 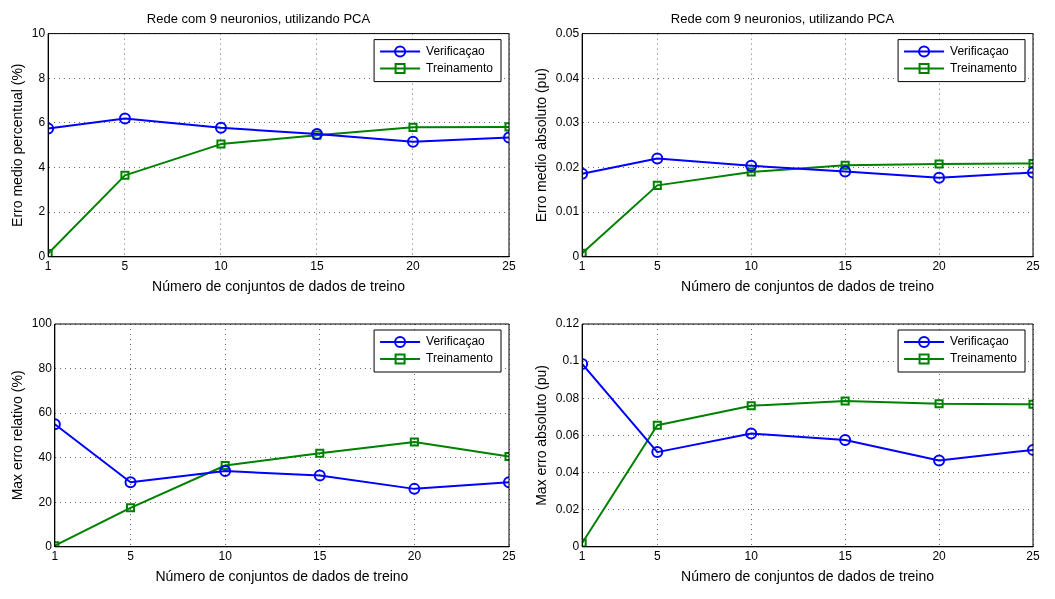 I want to click on y-tick-label: 20, so click(x=45, y=501).